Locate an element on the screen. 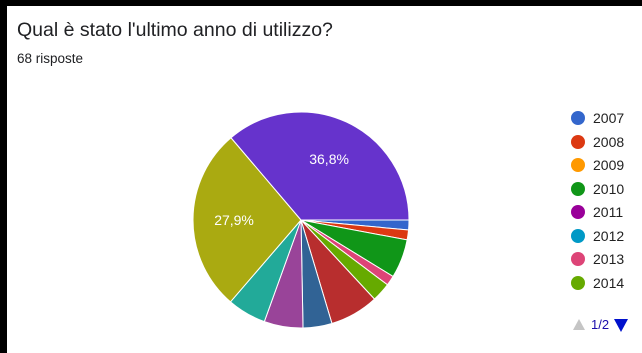 The height and width of the screenshot is (353, 642). response-count: 68 risposte is located at coordinates (50, 58).